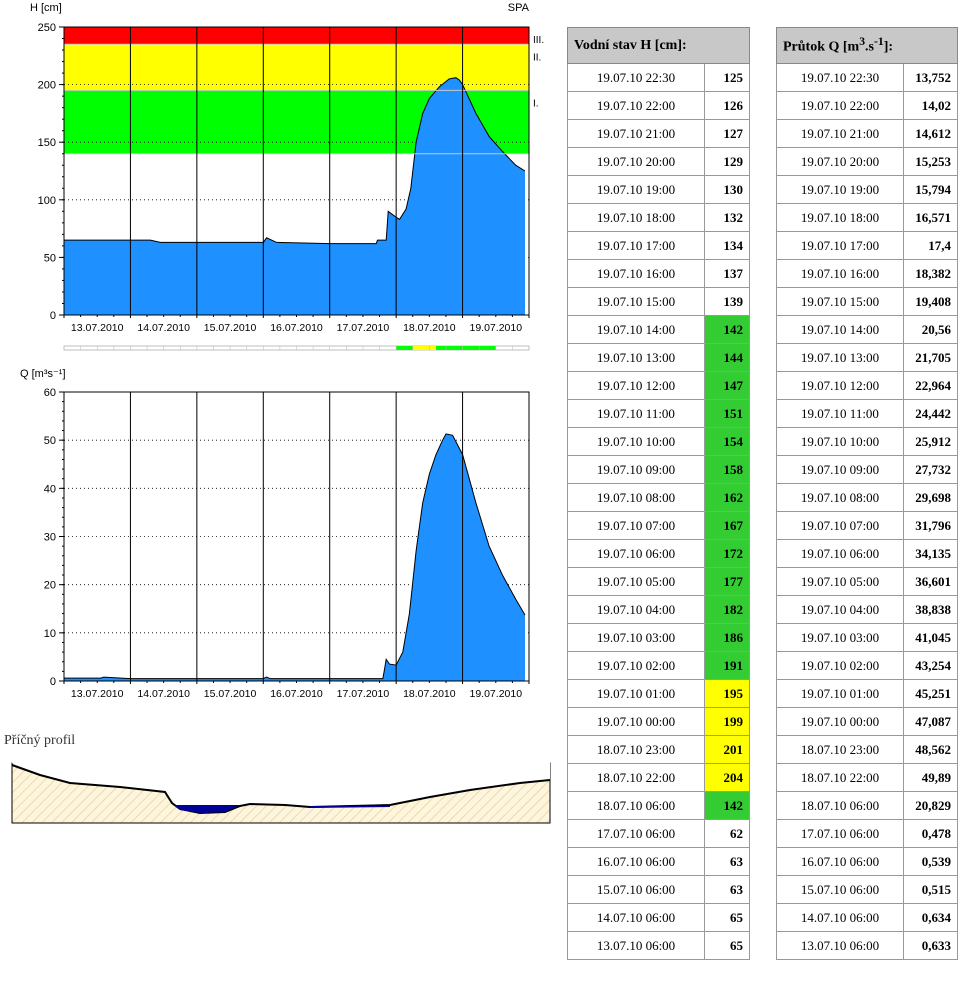 This screenshot has height=1000, width=968. Describe the element at coordinates (636, 805) in the screenshot. I see `row-time: 18.07.10 06:00` at that location.